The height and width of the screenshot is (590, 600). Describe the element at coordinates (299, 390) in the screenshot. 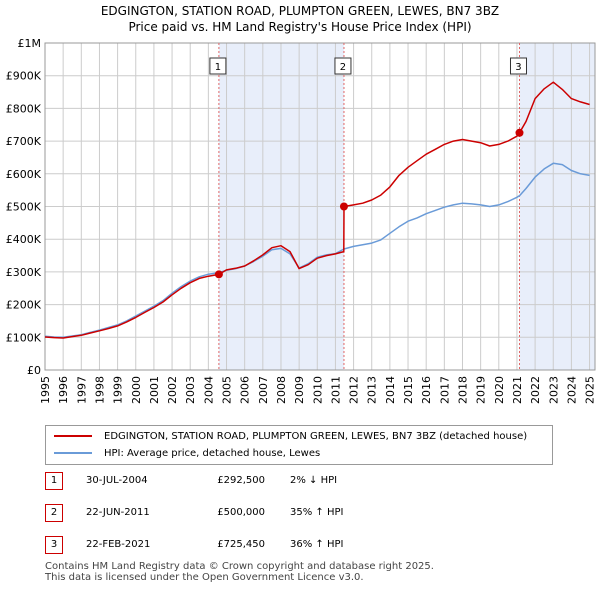

I see `x-tick-label: 2009` at that location.